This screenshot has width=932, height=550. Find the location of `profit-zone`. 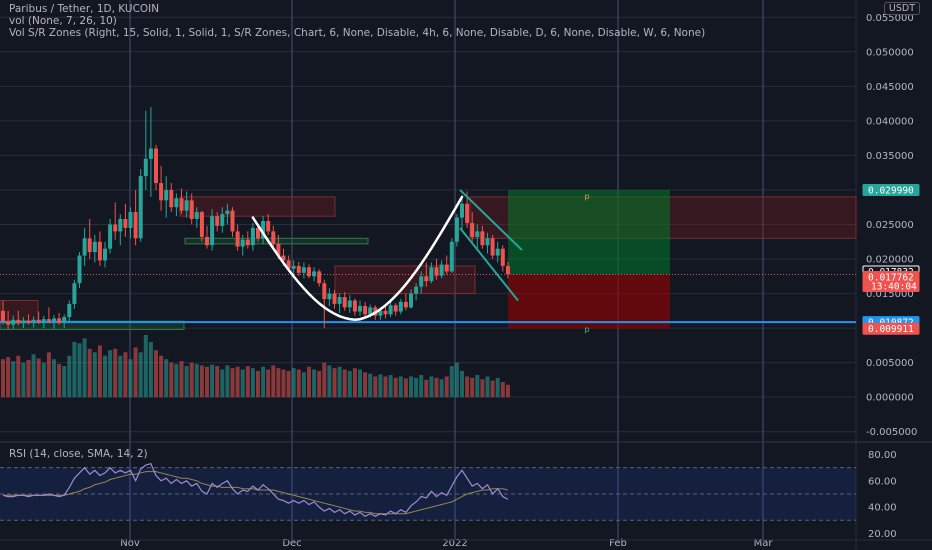

profit-zone is located at coordinates (589, 232).